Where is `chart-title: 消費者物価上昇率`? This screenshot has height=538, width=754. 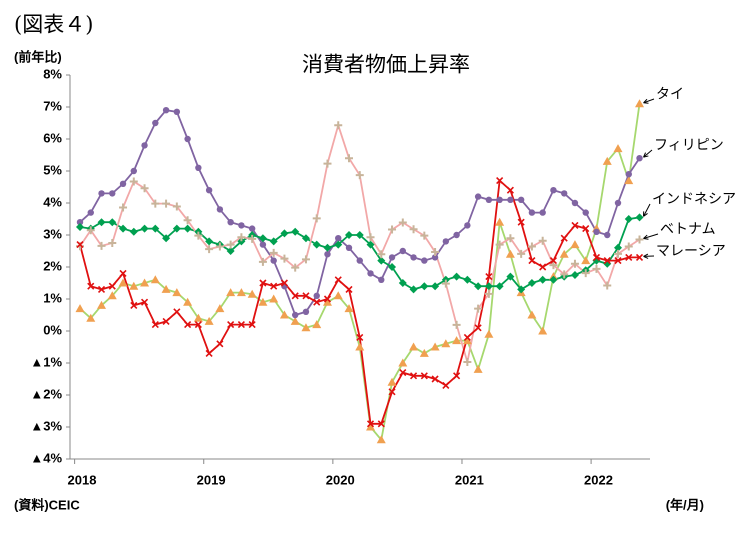
chart-title: 消費者物価上昇率 is located at coordinates (386, 65).